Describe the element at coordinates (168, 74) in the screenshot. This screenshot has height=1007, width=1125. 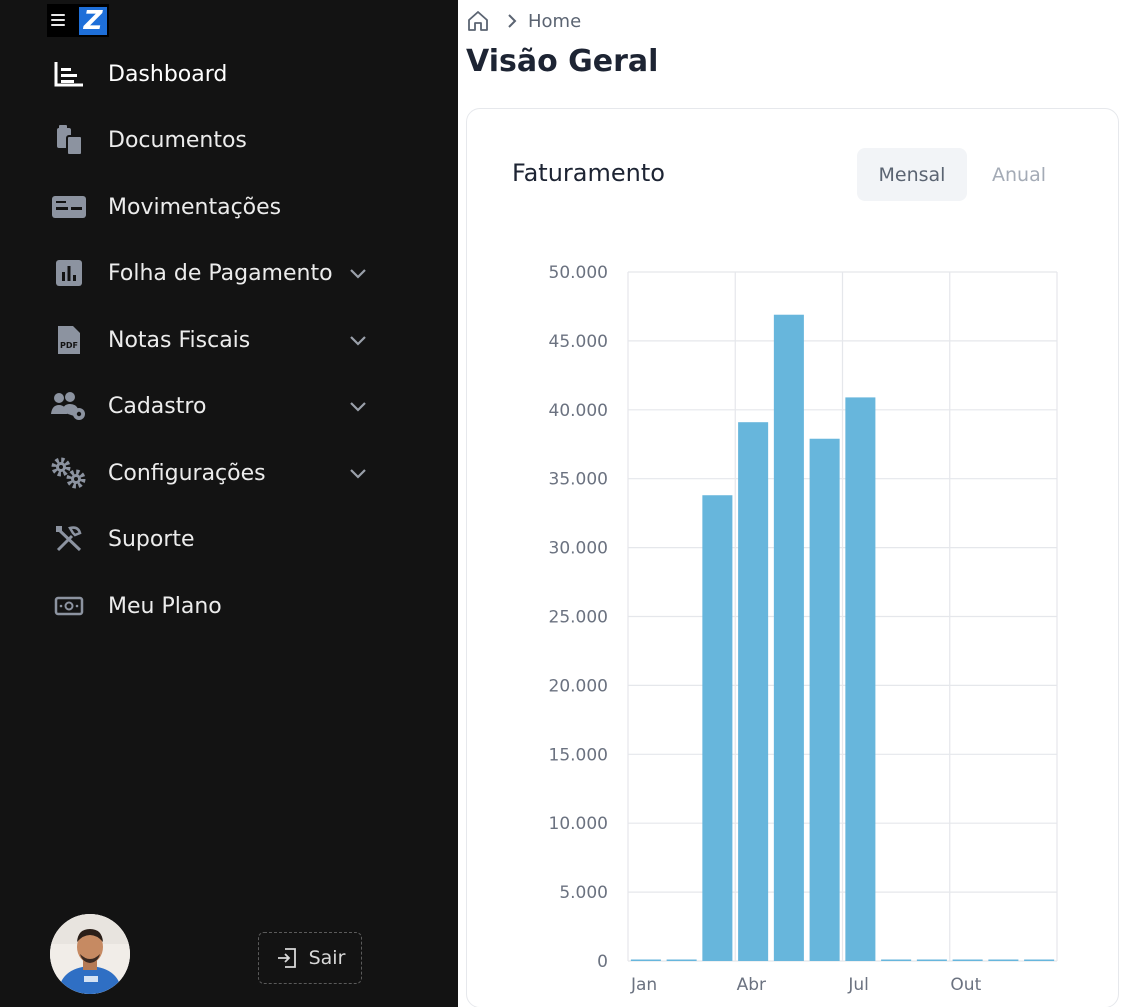
I see `sidebar-item-label: Dashboard` at that location.